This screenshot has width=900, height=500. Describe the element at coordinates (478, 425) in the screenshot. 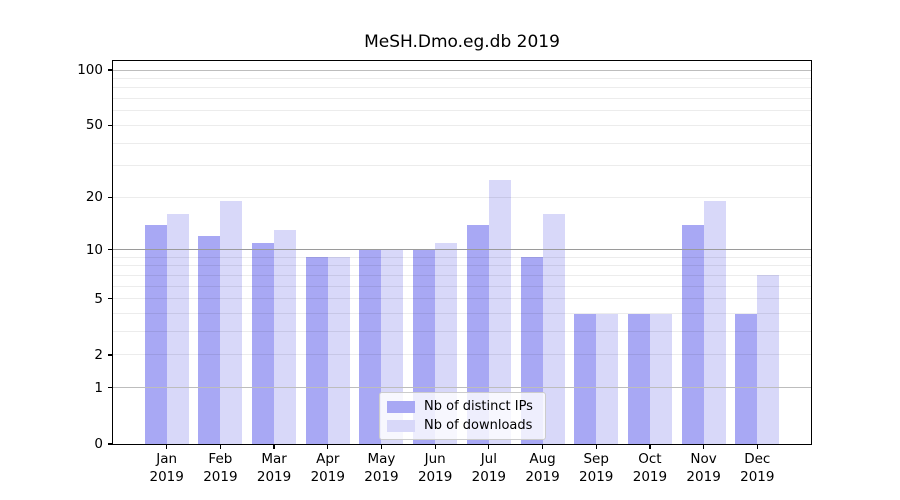

I see `legend-label-downloads: Nb of downloads` at that location.